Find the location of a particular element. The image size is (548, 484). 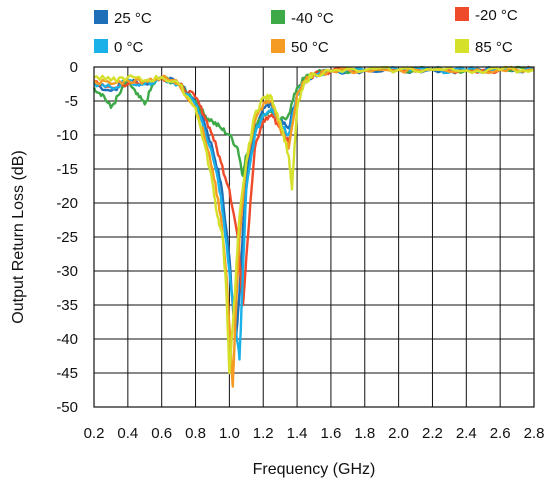

x-tick-label: 2.0 is located at coordinates (398, 433).